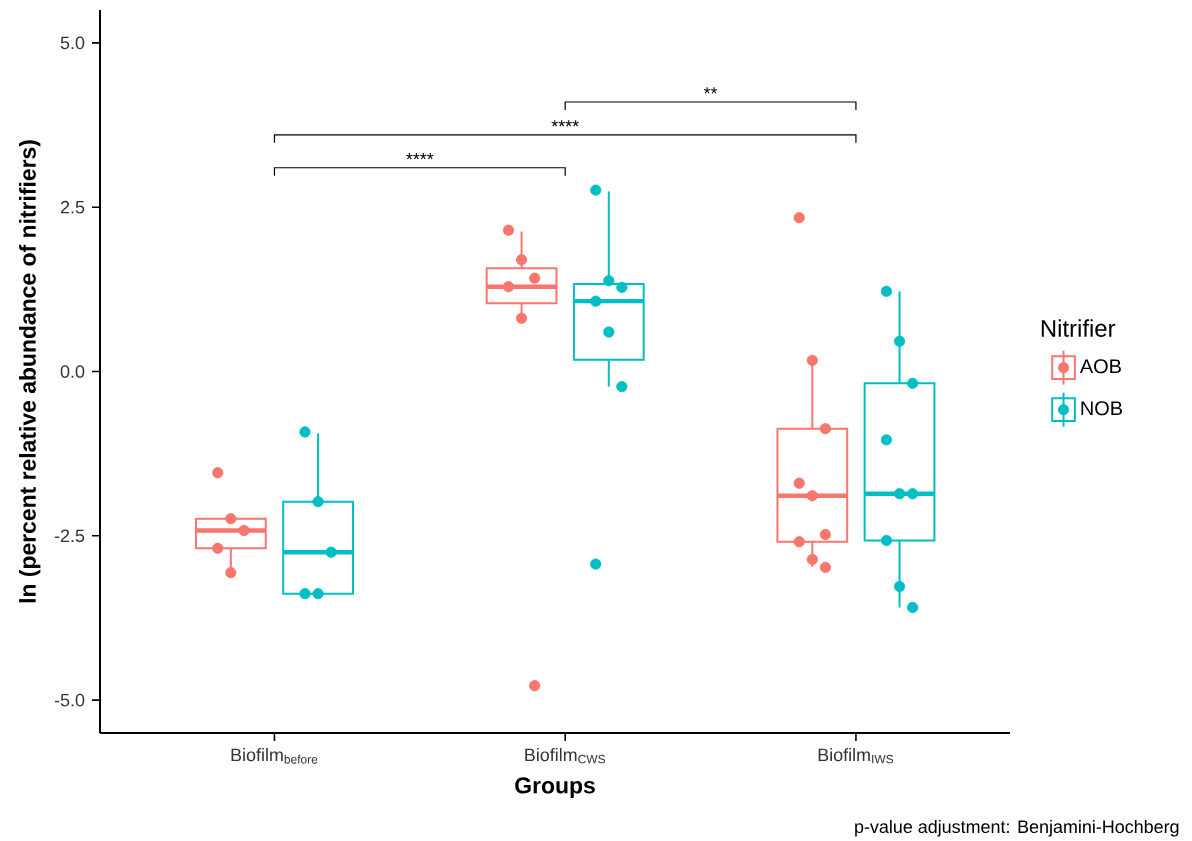  What do you see at coordinates (710, 90) in the screenshot?
I see `annotation: **` at bounding box center [710, 90].